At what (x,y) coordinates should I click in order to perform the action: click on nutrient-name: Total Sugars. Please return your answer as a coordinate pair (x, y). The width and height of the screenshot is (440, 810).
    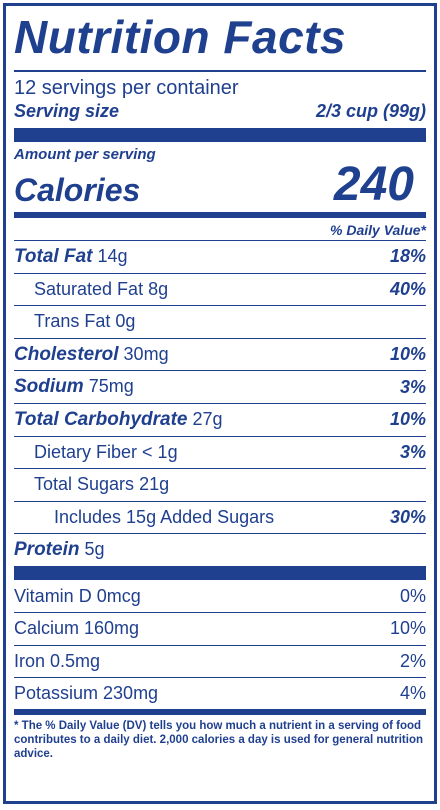
    Looking at the image, I should click on (84, 484).